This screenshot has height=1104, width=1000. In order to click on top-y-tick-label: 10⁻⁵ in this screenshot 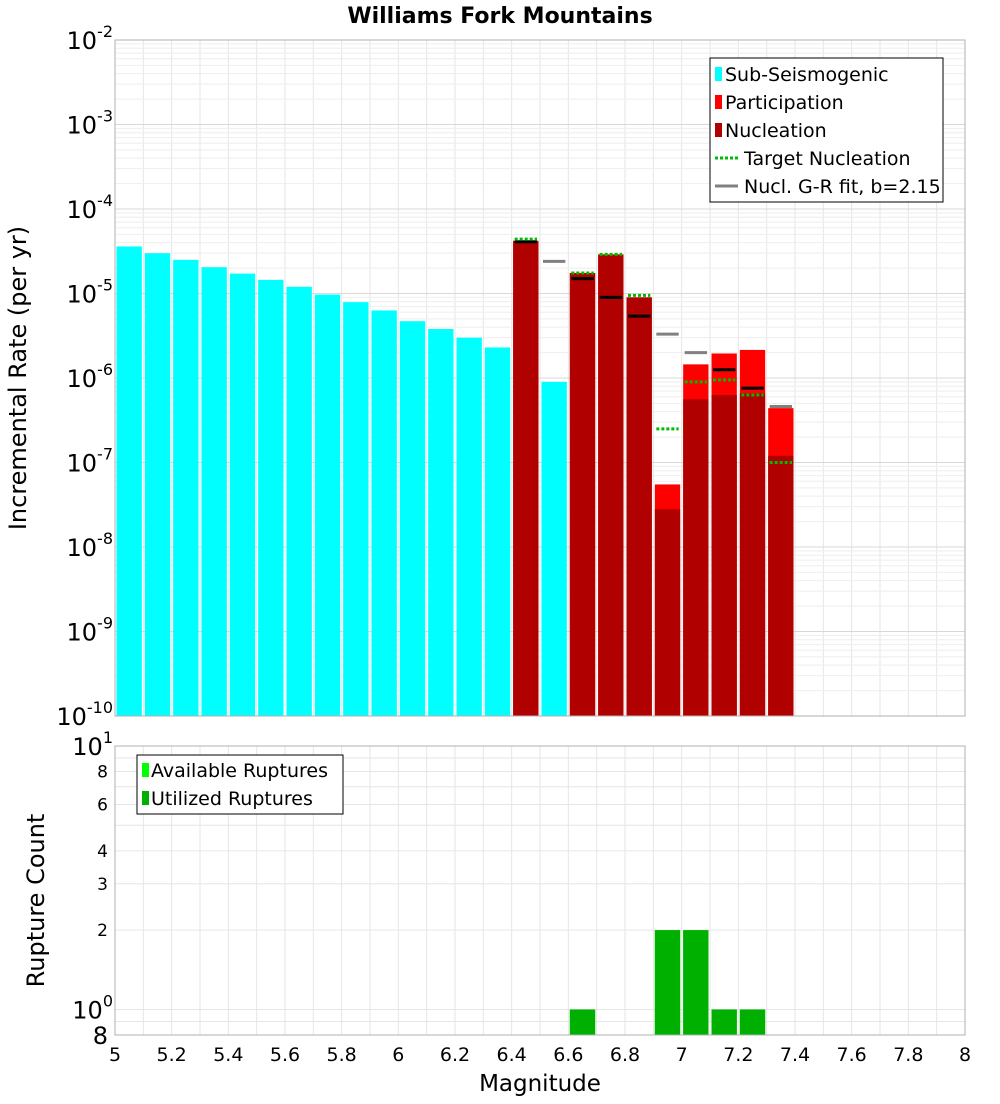, I will do `click(90, 292)`.